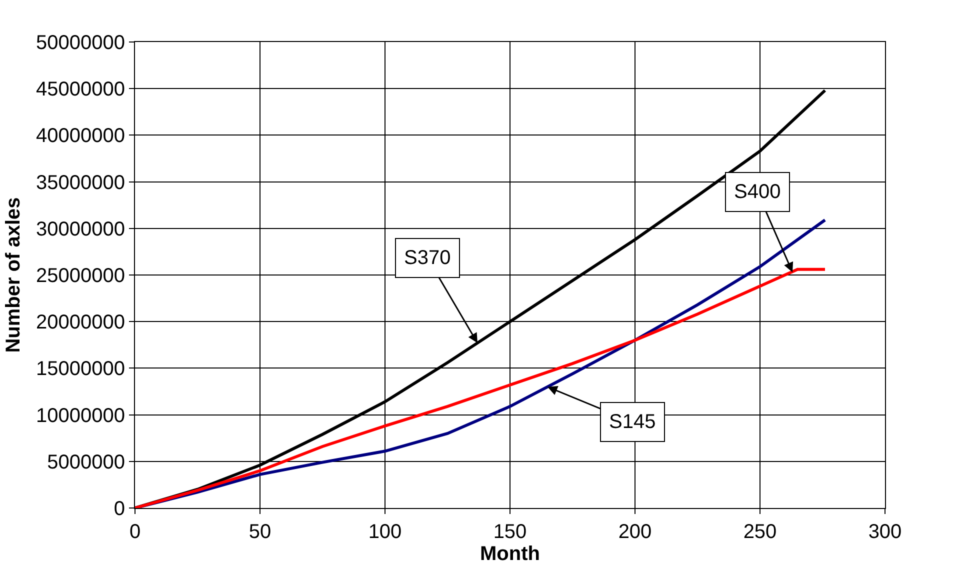 This screenshot has width=955, height=571. Describe the element at coordinates (80, 276) in the screenshot. I see `y-tick-label: 25000000` at that location.